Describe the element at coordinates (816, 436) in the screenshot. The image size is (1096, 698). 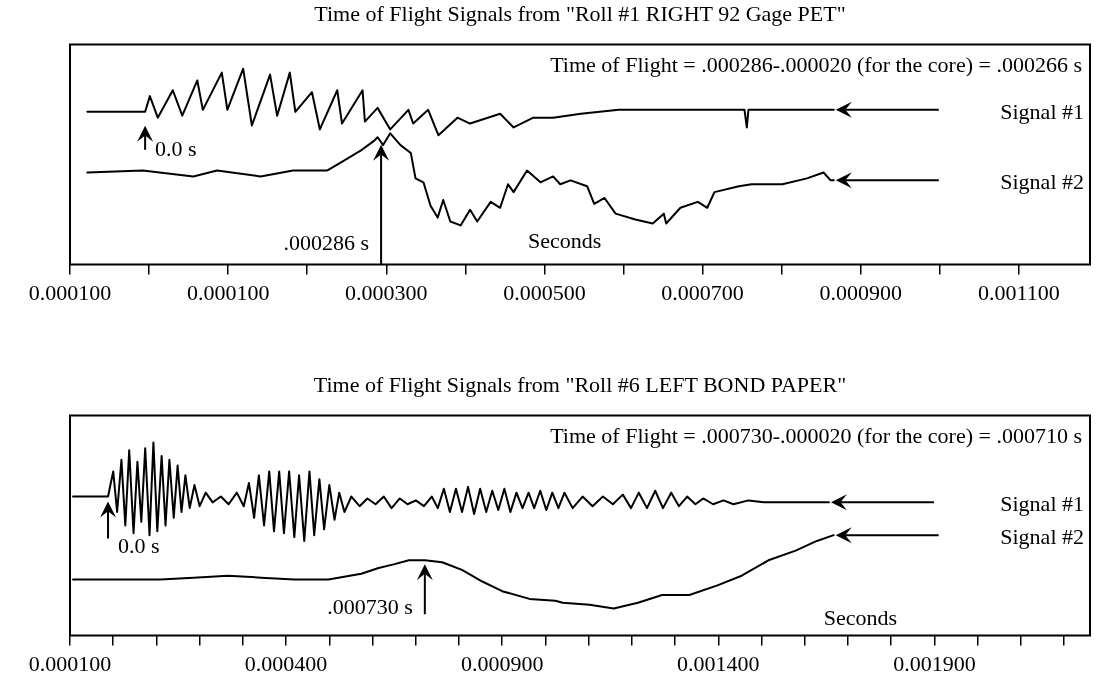
I see `annotation: Time of Flight = .000730-.000020 (for the core) = .000710 s` at that location.